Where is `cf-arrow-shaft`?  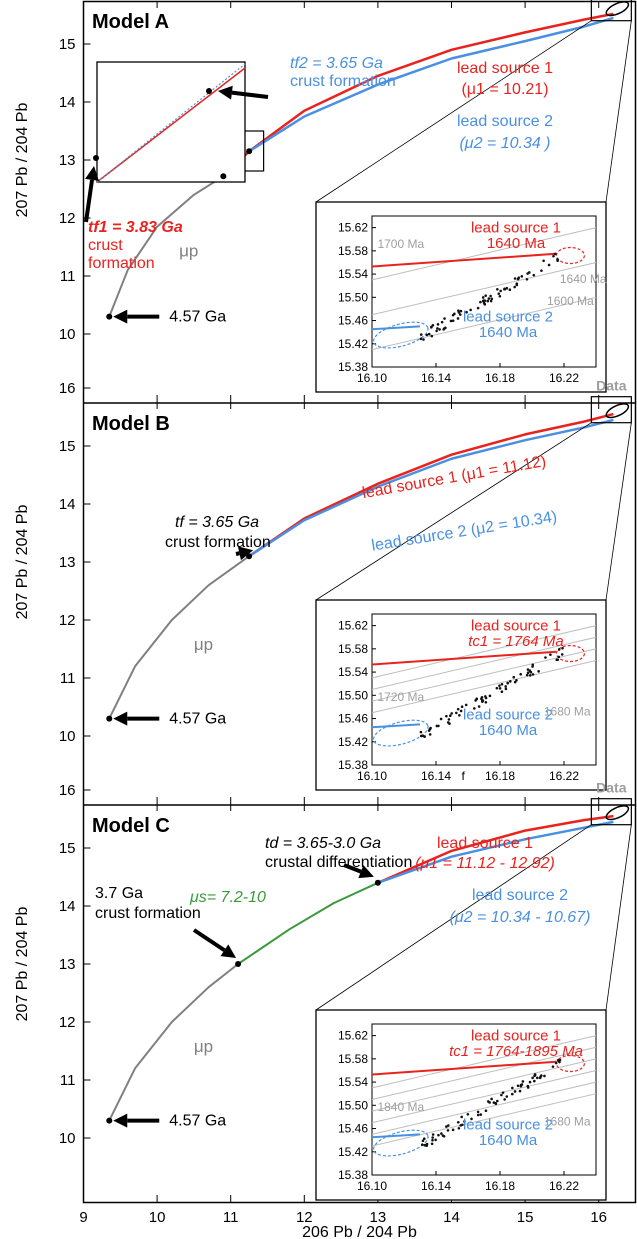 cf-arrow-shaft is located at coordinates (209, 940).